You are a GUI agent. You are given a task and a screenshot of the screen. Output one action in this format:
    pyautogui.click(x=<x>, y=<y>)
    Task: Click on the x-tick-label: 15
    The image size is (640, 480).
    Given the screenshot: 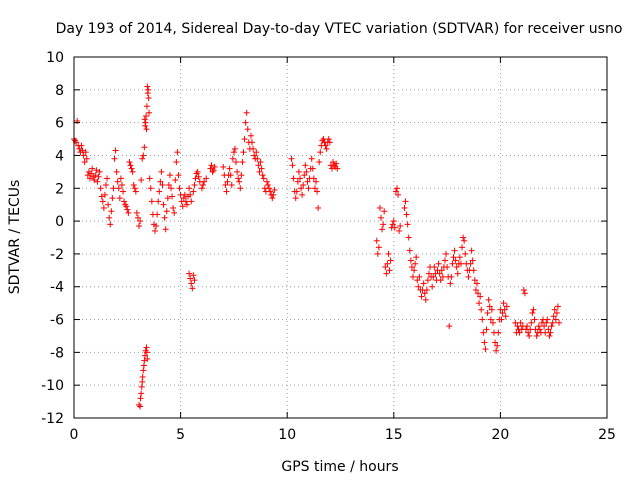 What is the action you would take?
    pyautogui.click(x=394, y=435)
    